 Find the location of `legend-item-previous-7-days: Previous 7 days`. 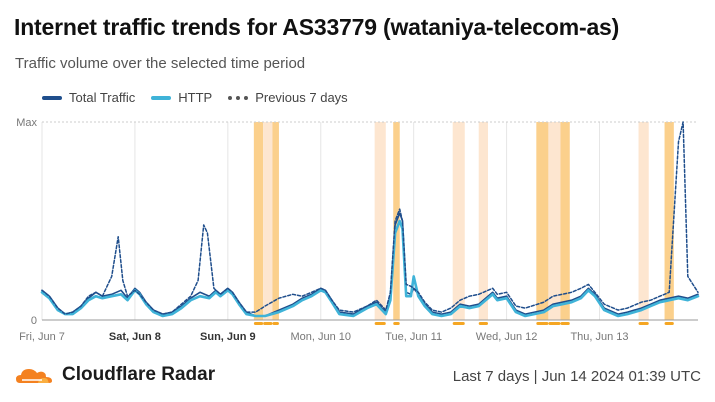

legend-item-previous-7-days: Previous 7 days is located at coordinates (288, 97).